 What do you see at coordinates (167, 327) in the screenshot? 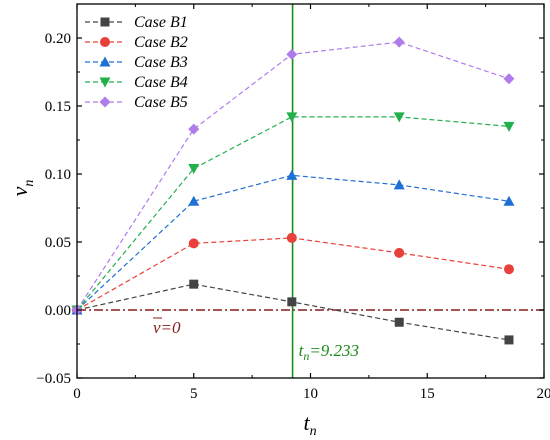
I see `zero-line-label: v=0` at bounding box center [167, 327].